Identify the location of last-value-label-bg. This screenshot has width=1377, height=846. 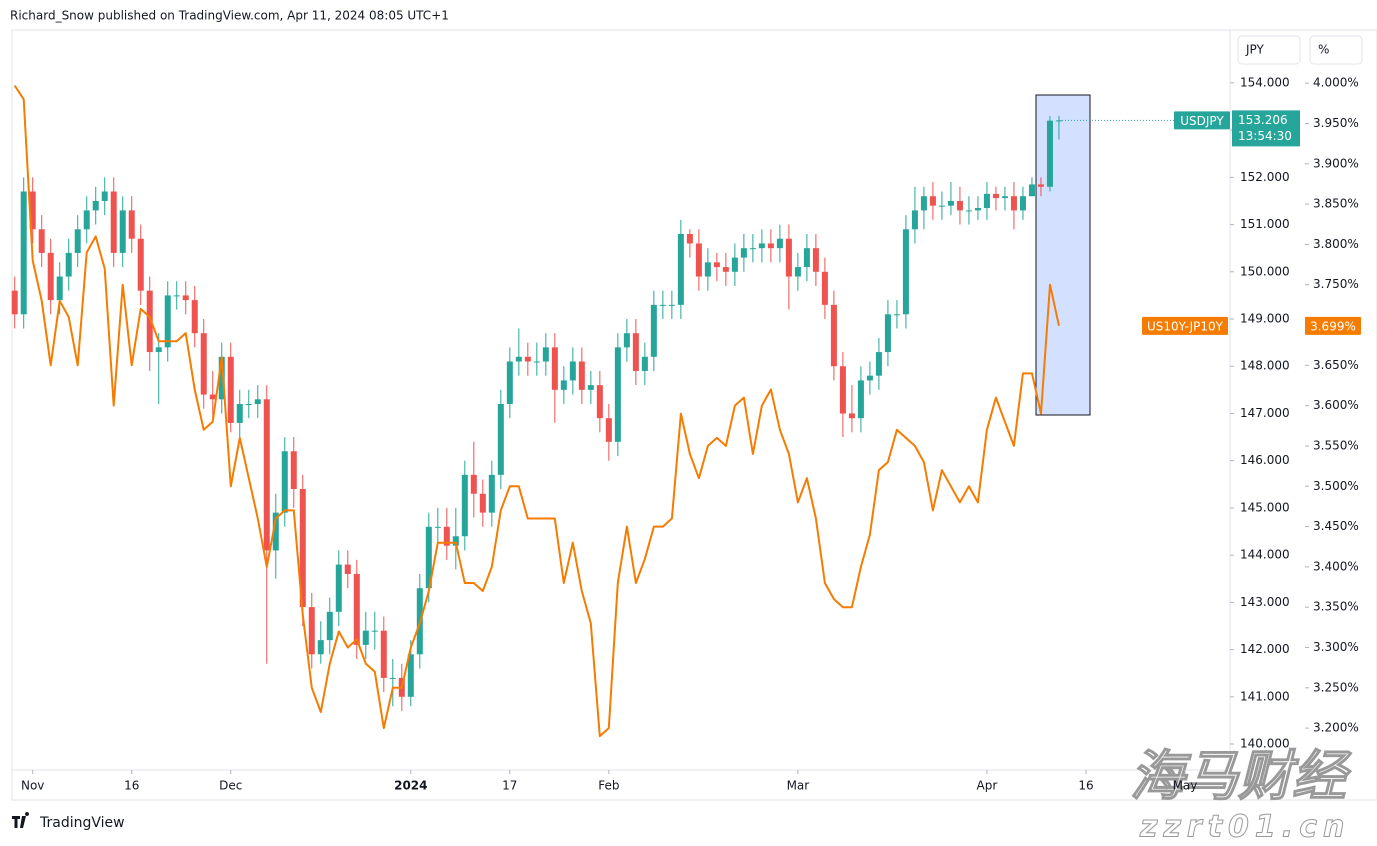
(1333, 325).